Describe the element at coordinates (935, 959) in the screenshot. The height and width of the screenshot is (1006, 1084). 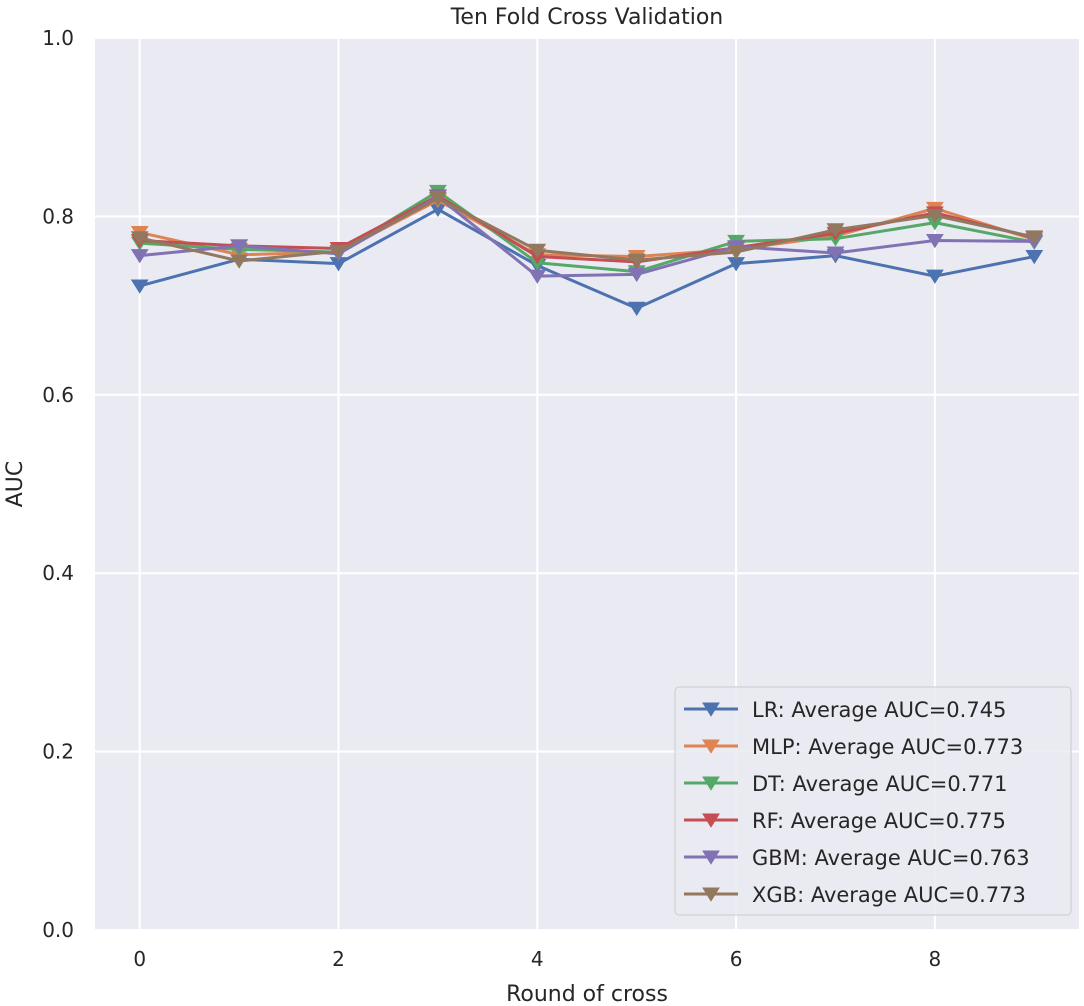
I see `x-tick-label: 8` at that location.